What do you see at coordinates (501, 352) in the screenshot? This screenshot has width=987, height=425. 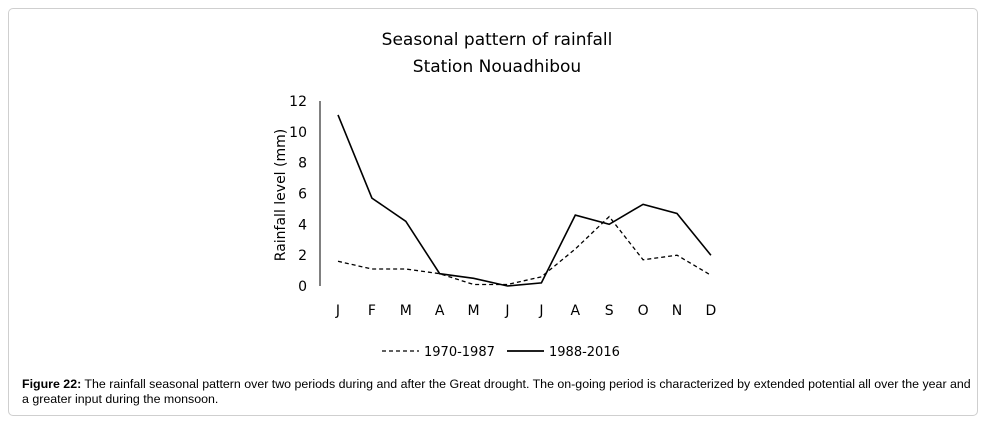 I see `legend: 1970-1987 1988-2016` at bounding box center [501, 352].